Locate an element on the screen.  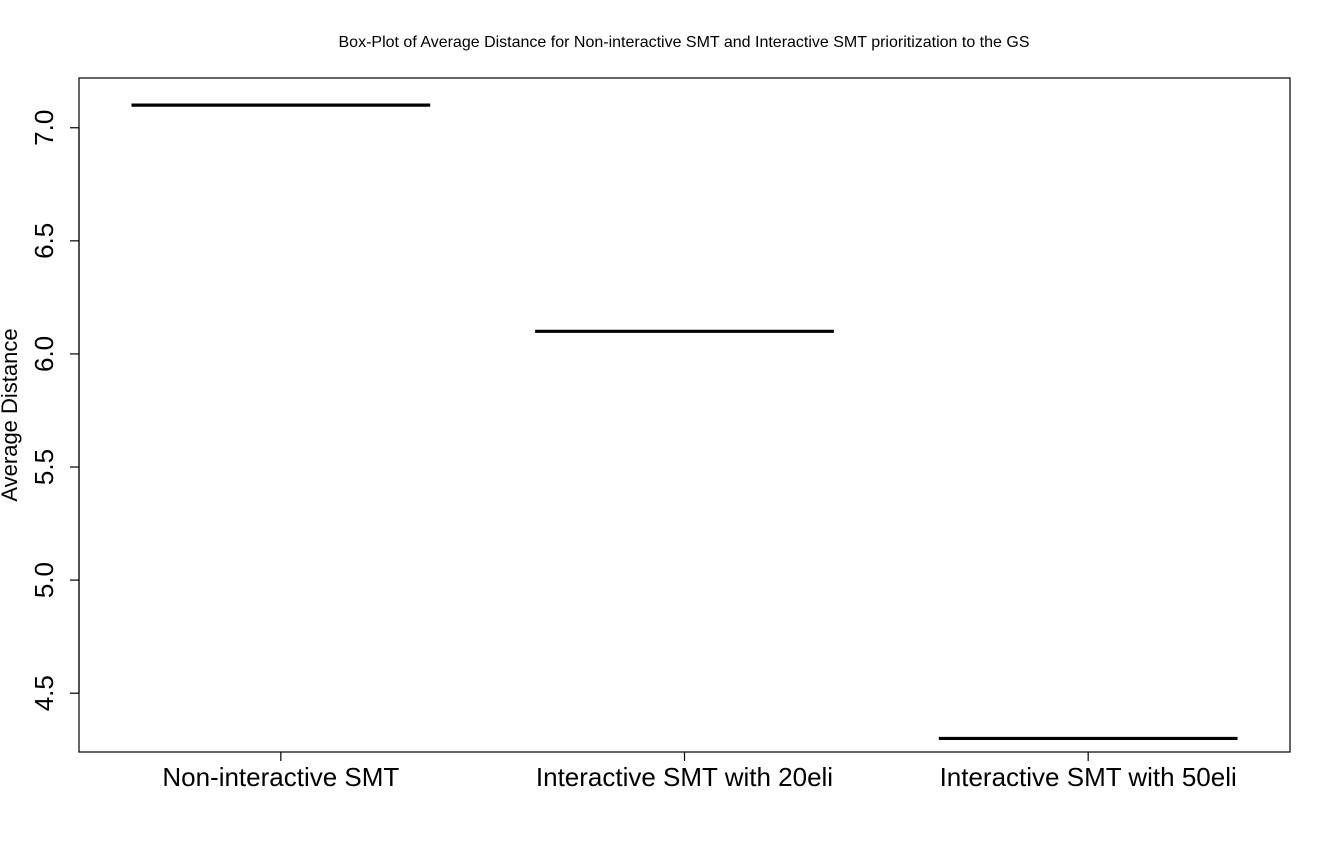
y-tick-label: 5.0 is located at coordinates (44, 580).